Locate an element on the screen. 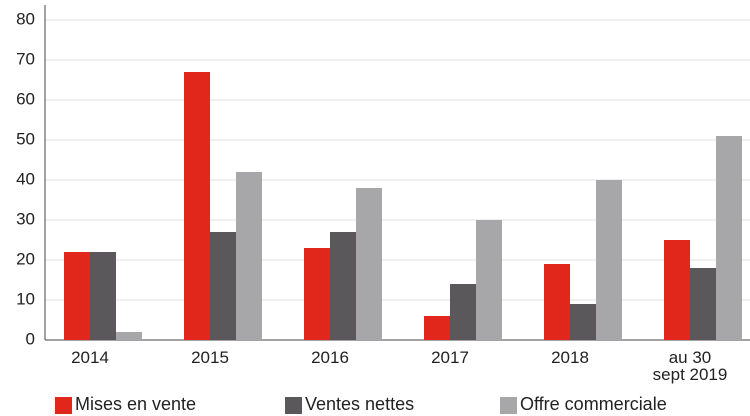  y-tick-label: 30 is located at coordinates (25, 218).